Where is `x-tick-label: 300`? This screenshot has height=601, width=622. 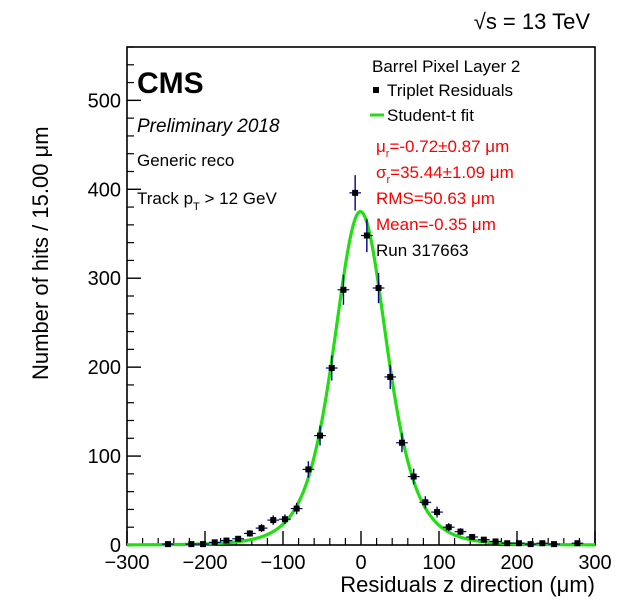
x-tick-label: 300 is located at coordinates (594, 563).